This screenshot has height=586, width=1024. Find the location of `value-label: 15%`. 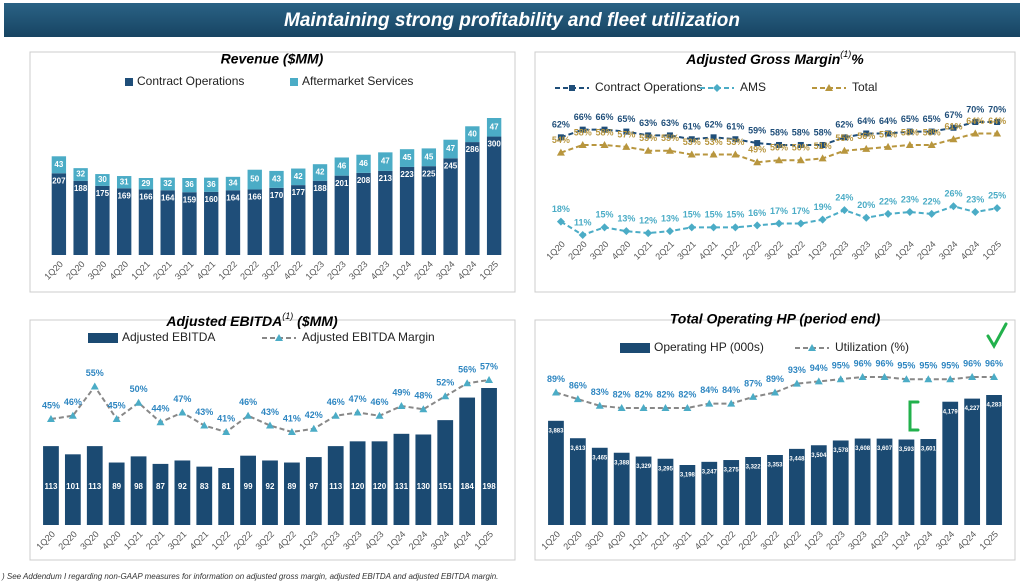

value-label: 15% is located at coordinates (605, 215).